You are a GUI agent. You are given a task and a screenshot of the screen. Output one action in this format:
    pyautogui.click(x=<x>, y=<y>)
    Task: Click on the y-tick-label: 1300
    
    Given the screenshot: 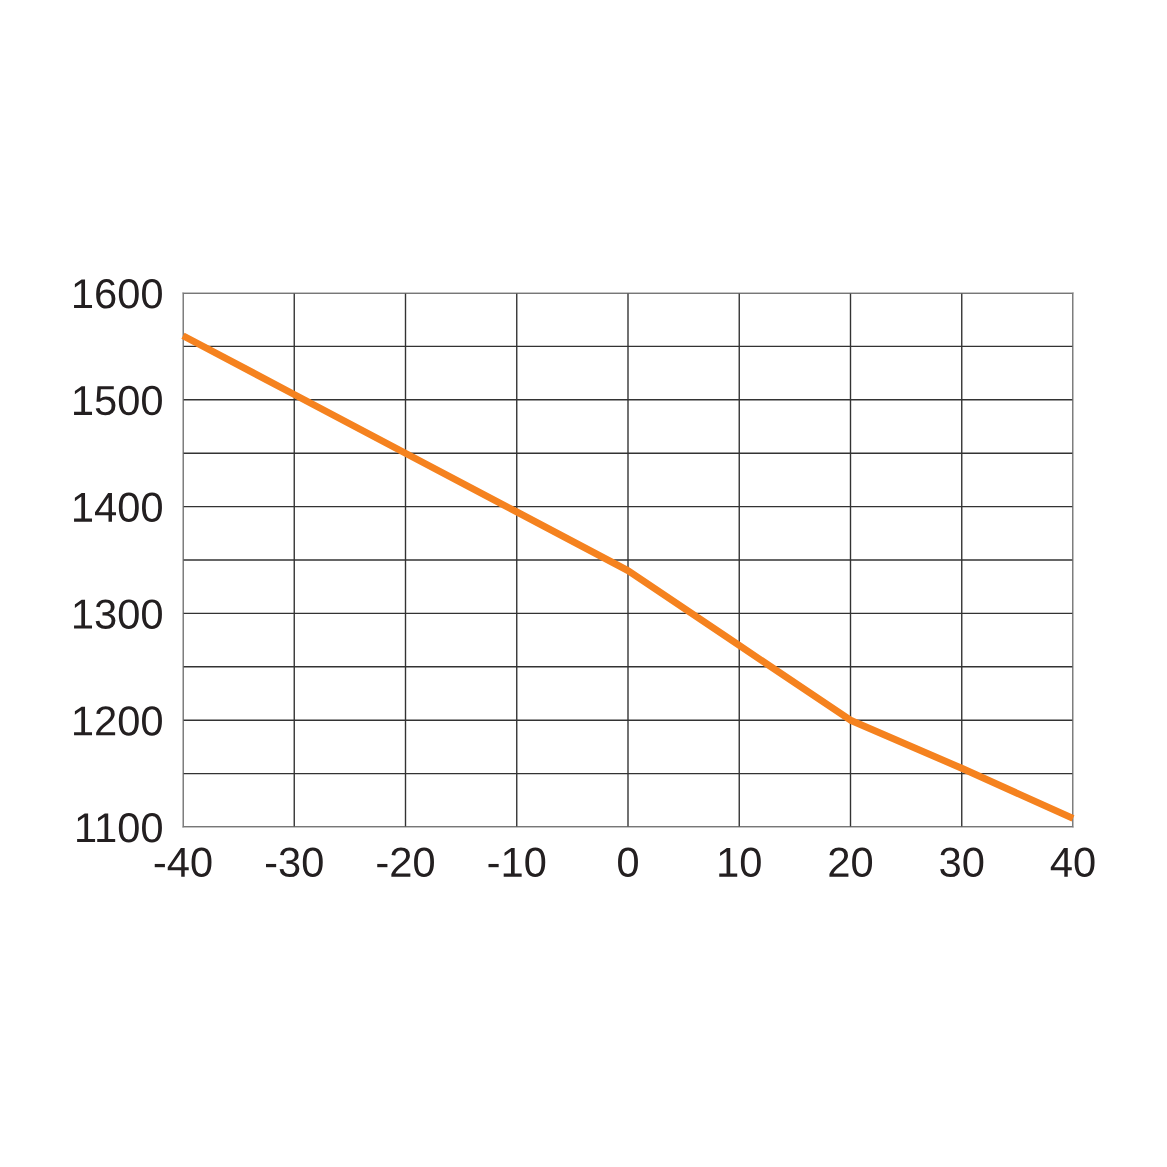 What is the action you would take?
    pyautogui.click(x=118, y=614)
    